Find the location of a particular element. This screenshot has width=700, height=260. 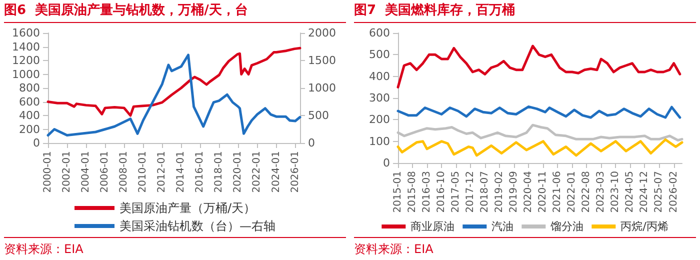

x-tick-label: 2024-05 is located at coordinates (630, 192).